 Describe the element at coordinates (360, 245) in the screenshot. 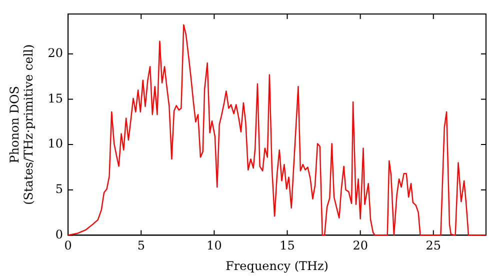

I see `x-tick-label: 20` at that location.